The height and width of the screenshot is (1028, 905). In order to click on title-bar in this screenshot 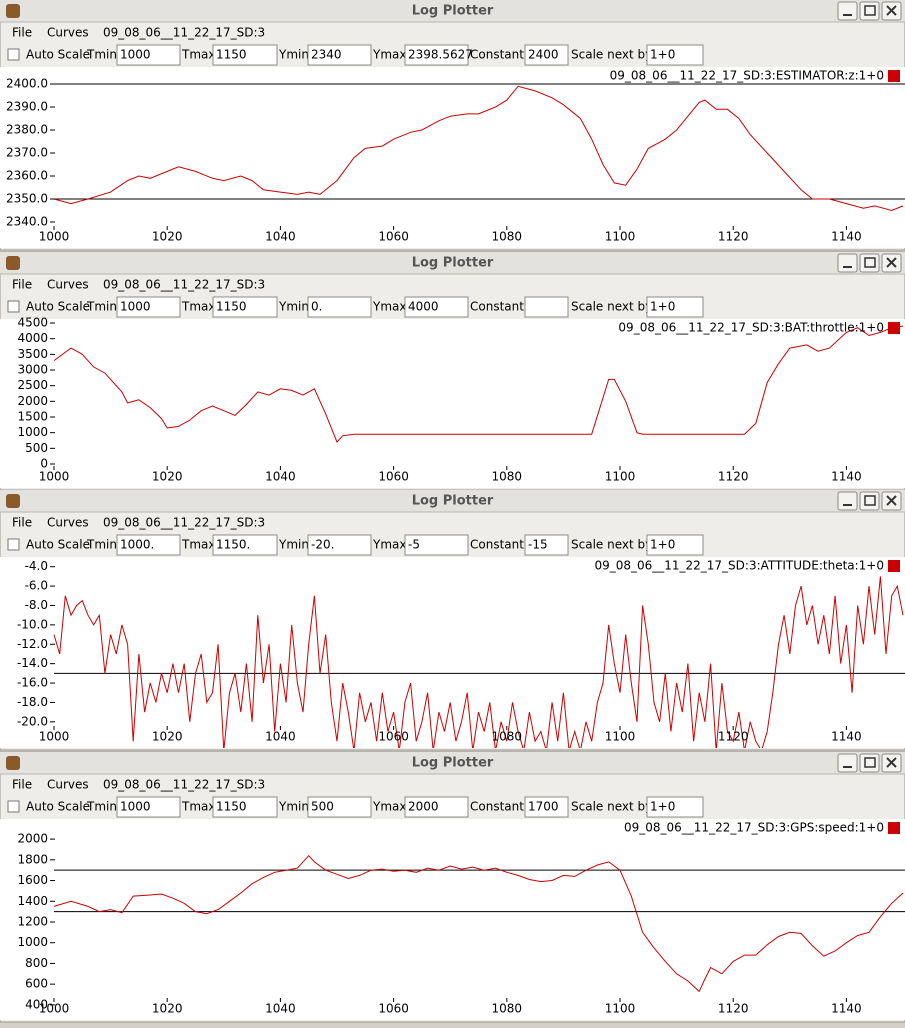, I will do `click(452, 501)`.